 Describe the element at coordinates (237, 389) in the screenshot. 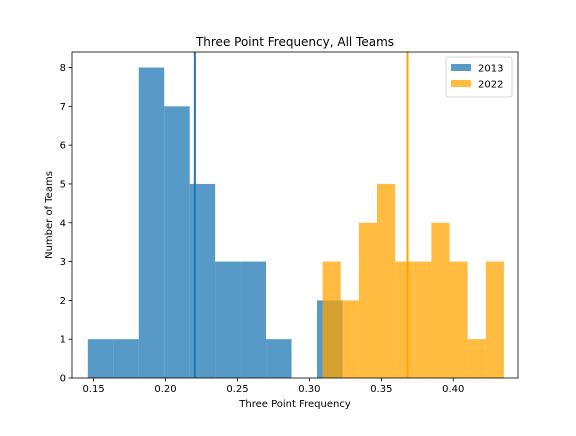

I see `x-tick-label-2: 0.25` at that location.